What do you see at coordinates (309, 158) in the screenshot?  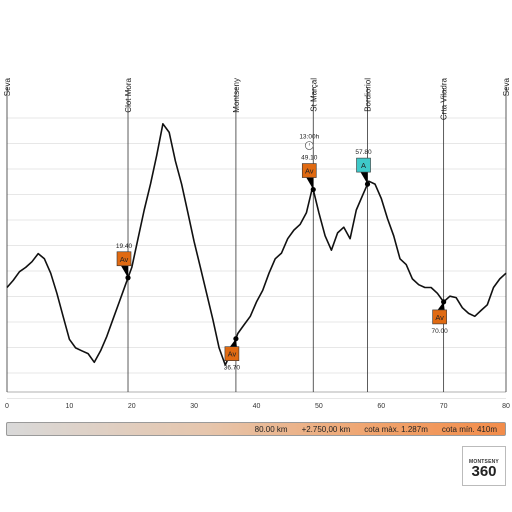 I see `marker-value: 49.10` at bounding box center [309, 158].